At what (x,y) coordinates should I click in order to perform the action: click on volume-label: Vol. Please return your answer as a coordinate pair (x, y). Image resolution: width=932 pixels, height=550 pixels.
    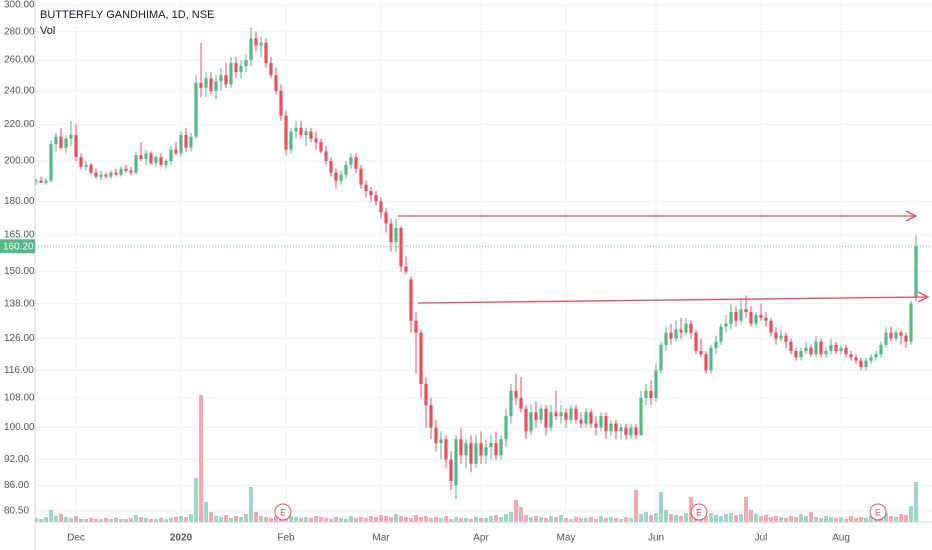
    Looking at the image, I should click on (47, 31).